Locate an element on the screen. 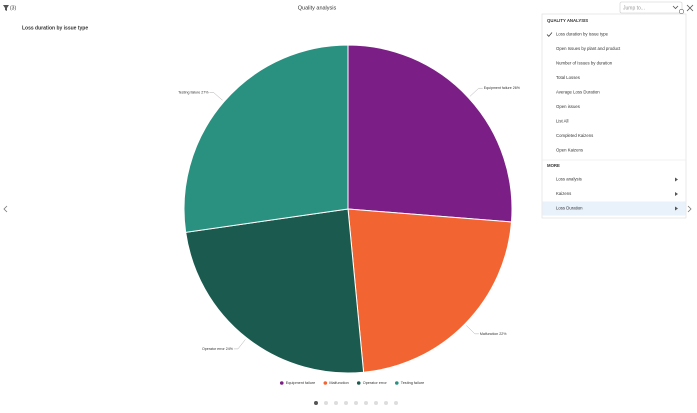 Image resolution: width=697 pixels, height=413 pixels. menu-check is located at coordinates (549, 34).